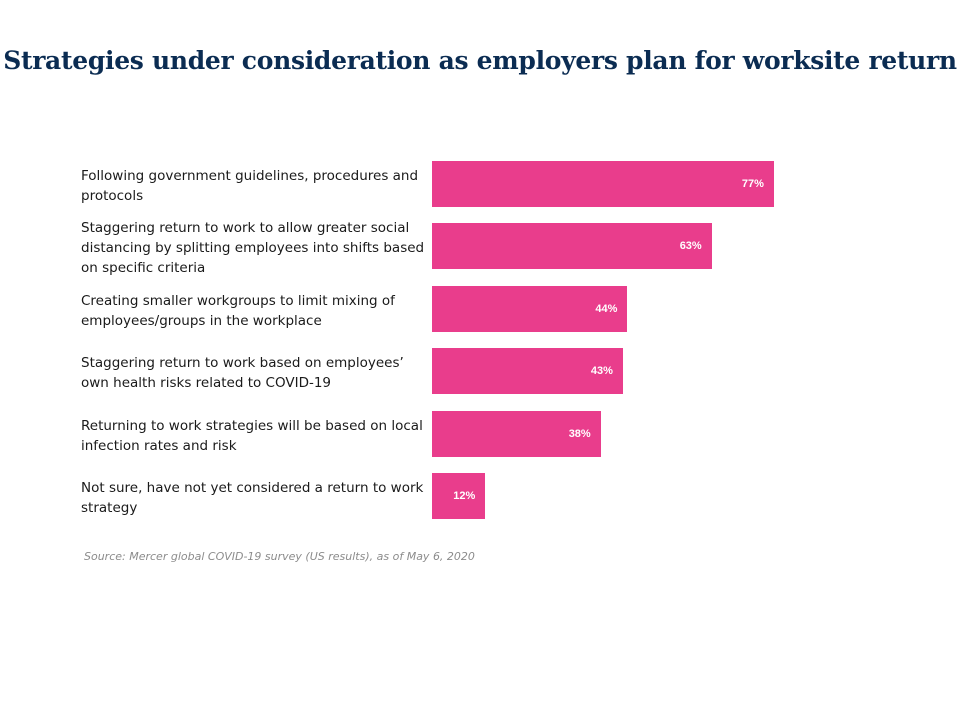  I want to click on bar: 77%, so click(603, 184).